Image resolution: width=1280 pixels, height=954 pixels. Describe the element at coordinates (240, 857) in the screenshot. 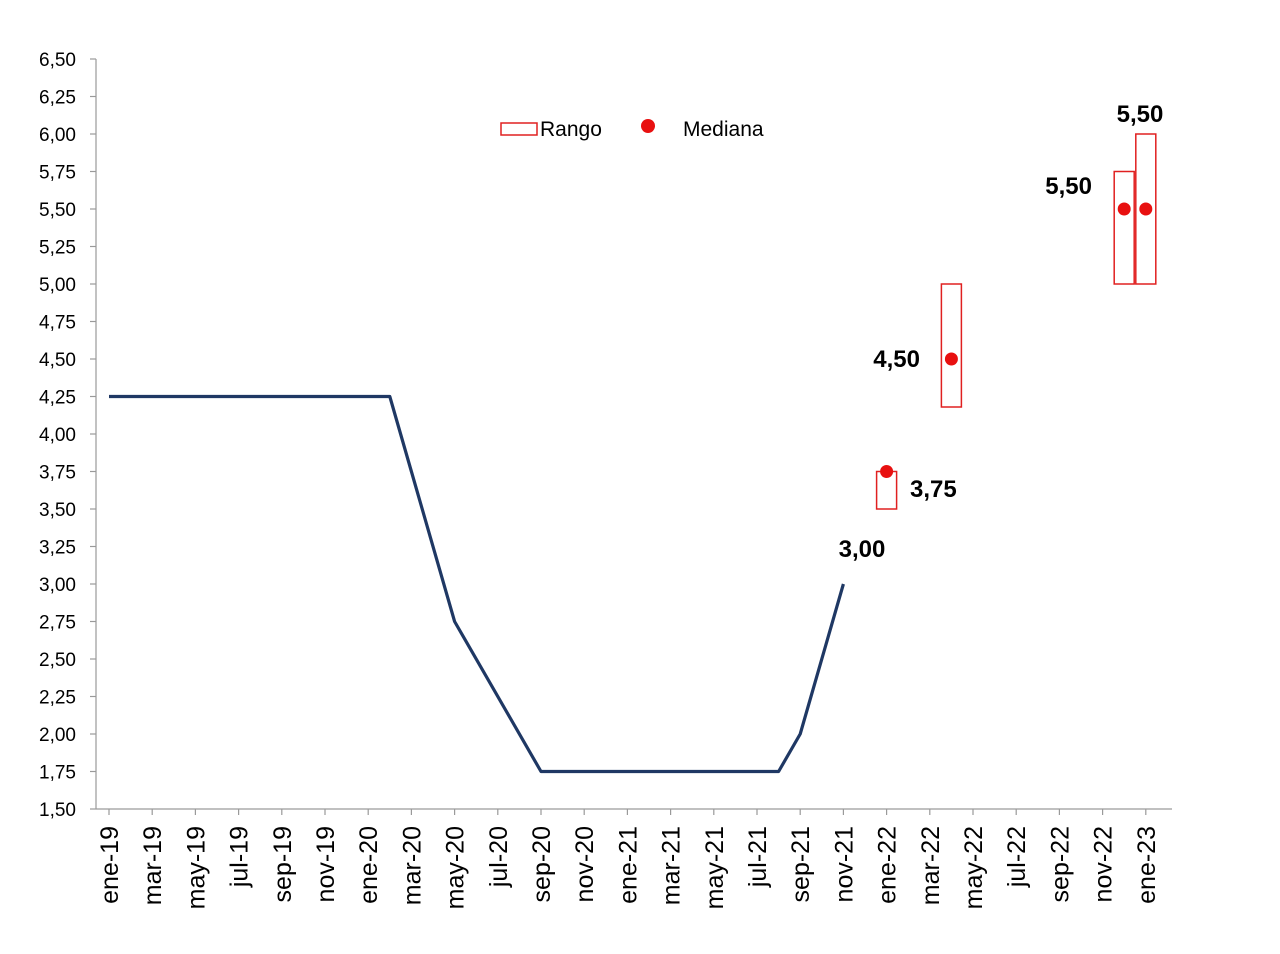

I see `x-tick-label: jul-19` at that location.